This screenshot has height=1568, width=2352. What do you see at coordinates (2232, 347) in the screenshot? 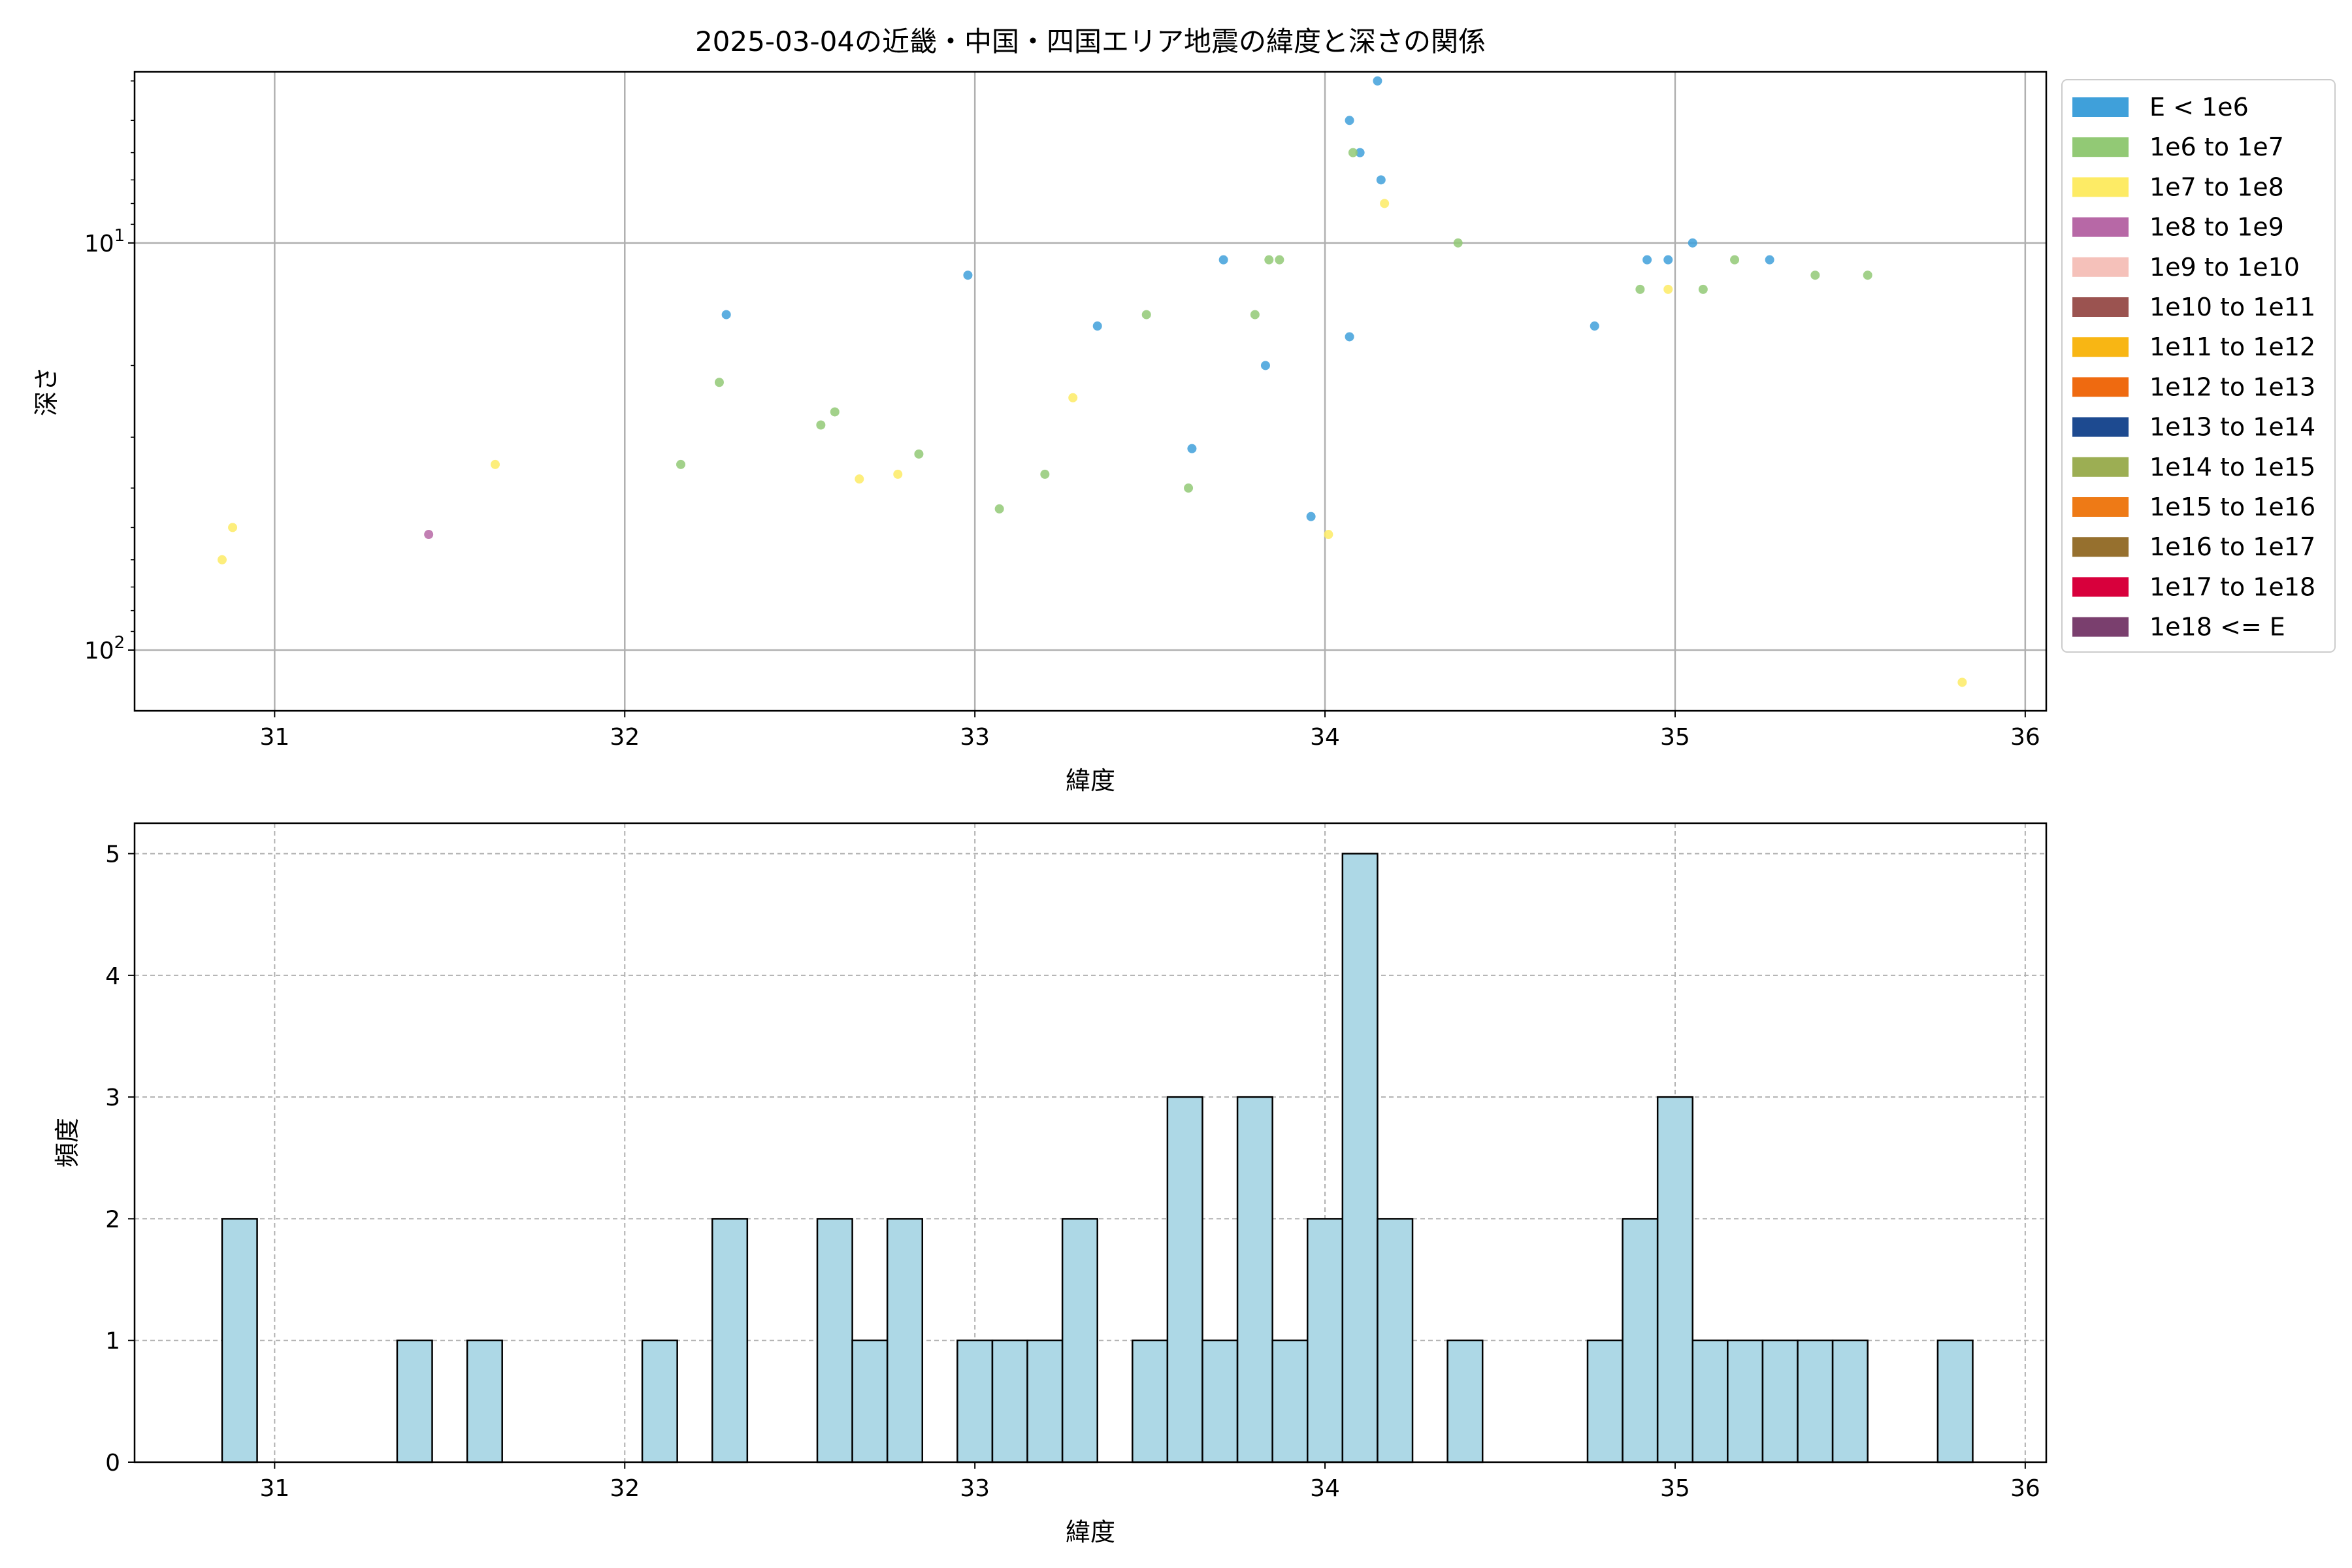
I see `legend-label: 1e11 to 1e12` at bounding box center [2232, 347].